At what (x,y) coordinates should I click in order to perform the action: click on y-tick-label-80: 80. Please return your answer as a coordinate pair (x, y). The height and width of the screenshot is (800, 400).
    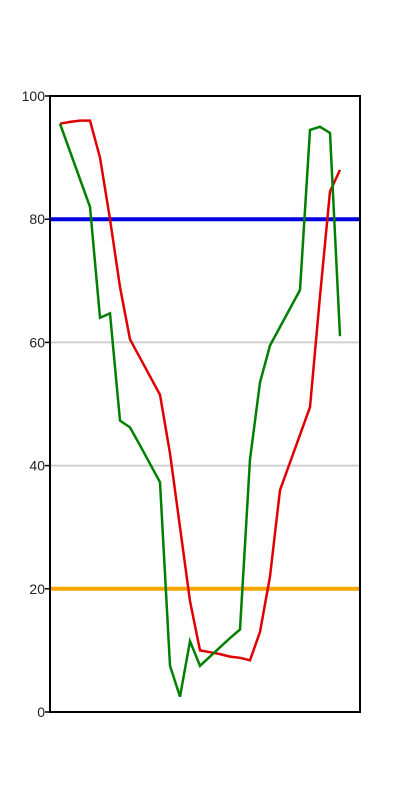
    Looking at the image, I should click on (37, 219).